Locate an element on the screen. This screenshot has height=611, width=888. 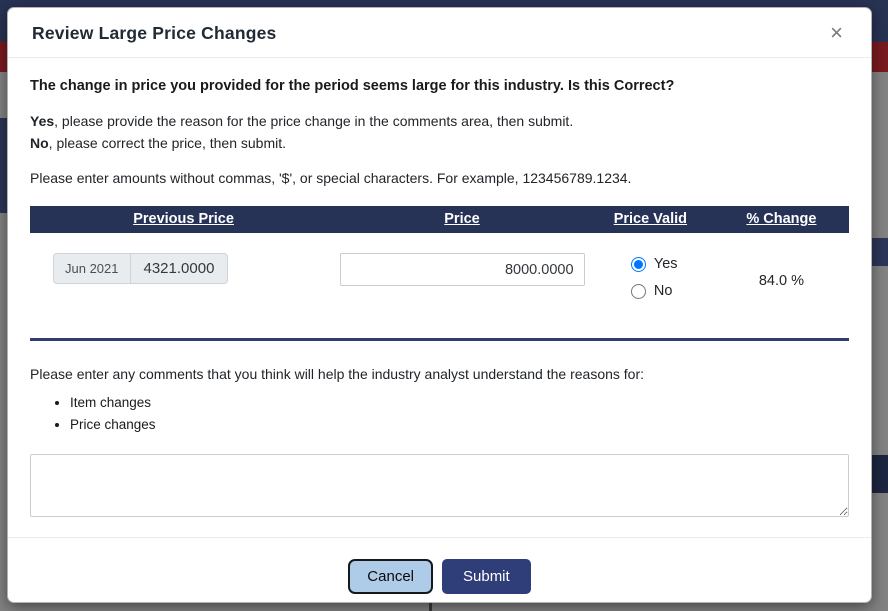
period-label: Jun 2021 is located at coordinates (92, 269).